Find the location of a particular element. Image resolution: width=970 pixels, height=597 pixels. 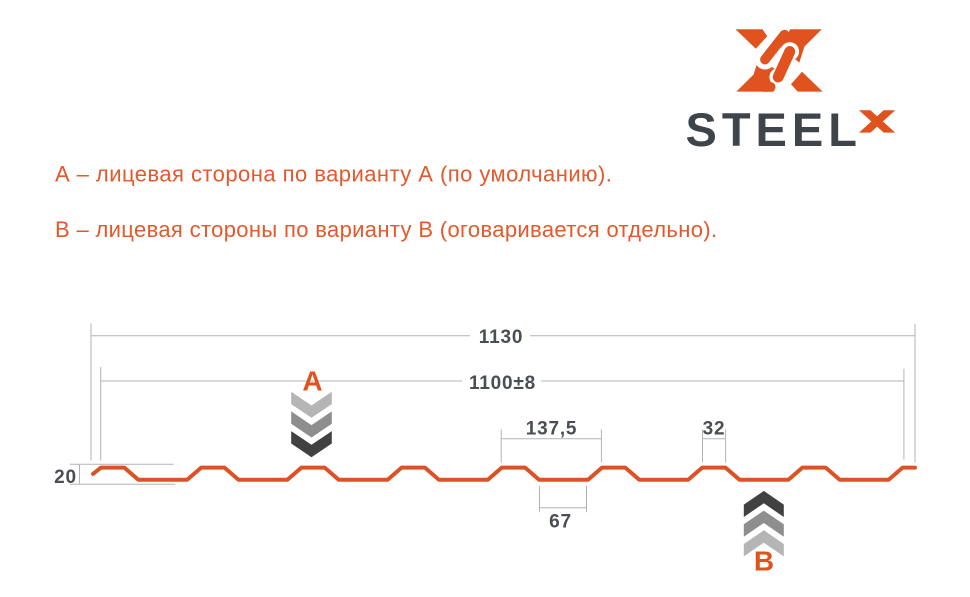

svg-text: 1130 is located at coordinates (501, 337).